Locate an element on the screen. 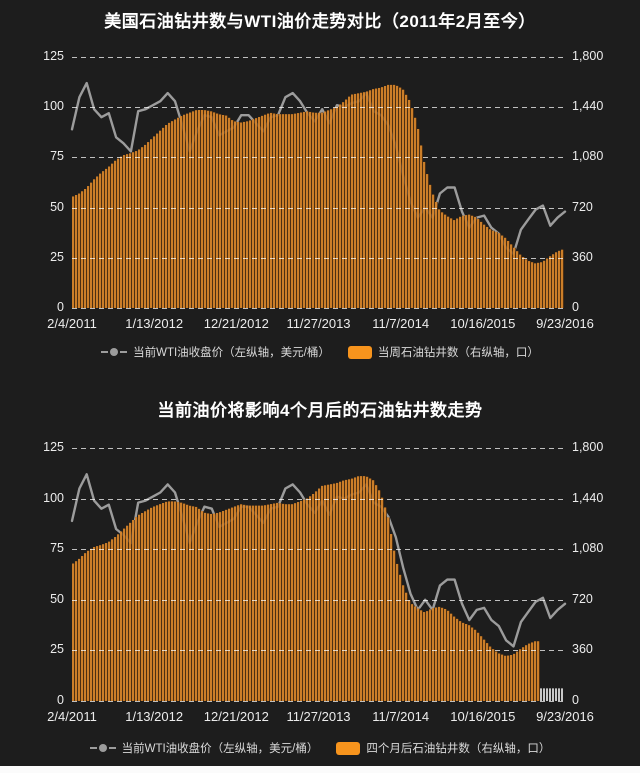  legend-rigs-item: 当周石油钻井数（右纵轴，口） is located at coordinates (443, 352).